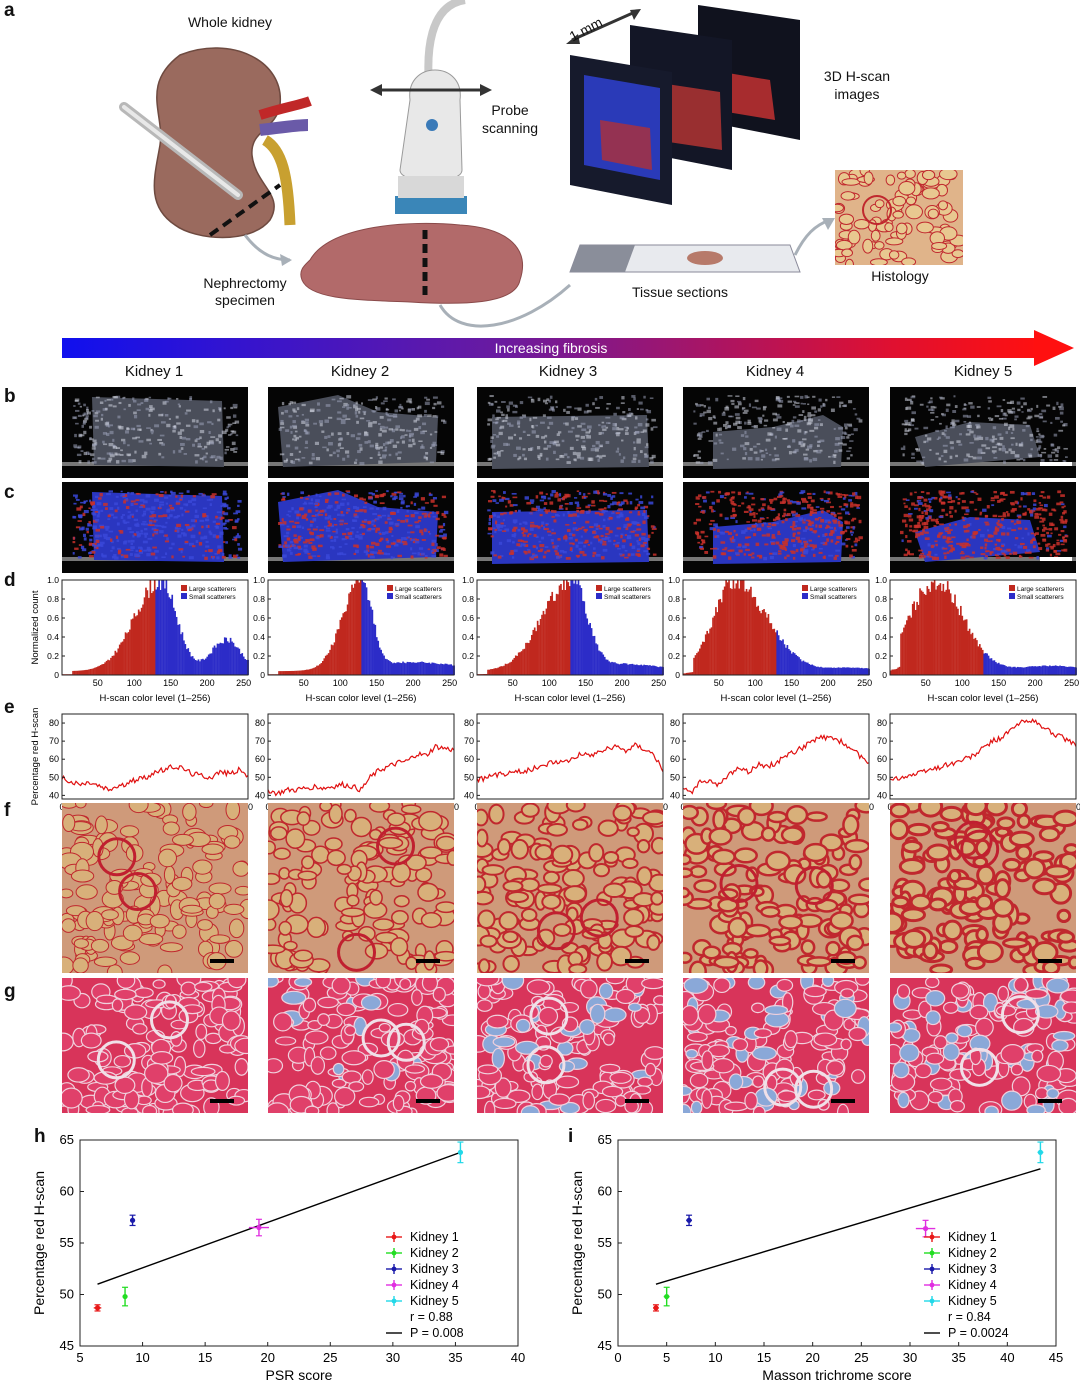 The width and height of the screenshot is (1080, 1383). Describe the element at coordinates (53, 580) in the screenshot. I see `histogram-y-tick: 1.0` at that location.